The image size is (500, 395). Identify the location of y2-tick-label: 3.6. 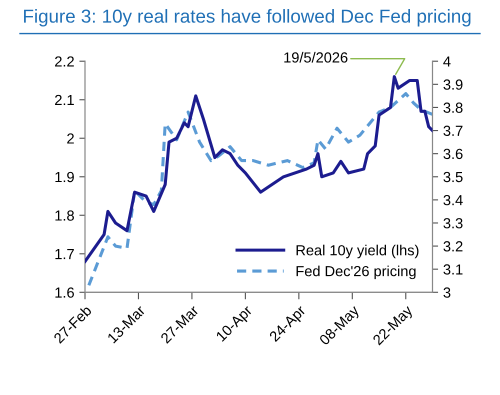
(453, 154).